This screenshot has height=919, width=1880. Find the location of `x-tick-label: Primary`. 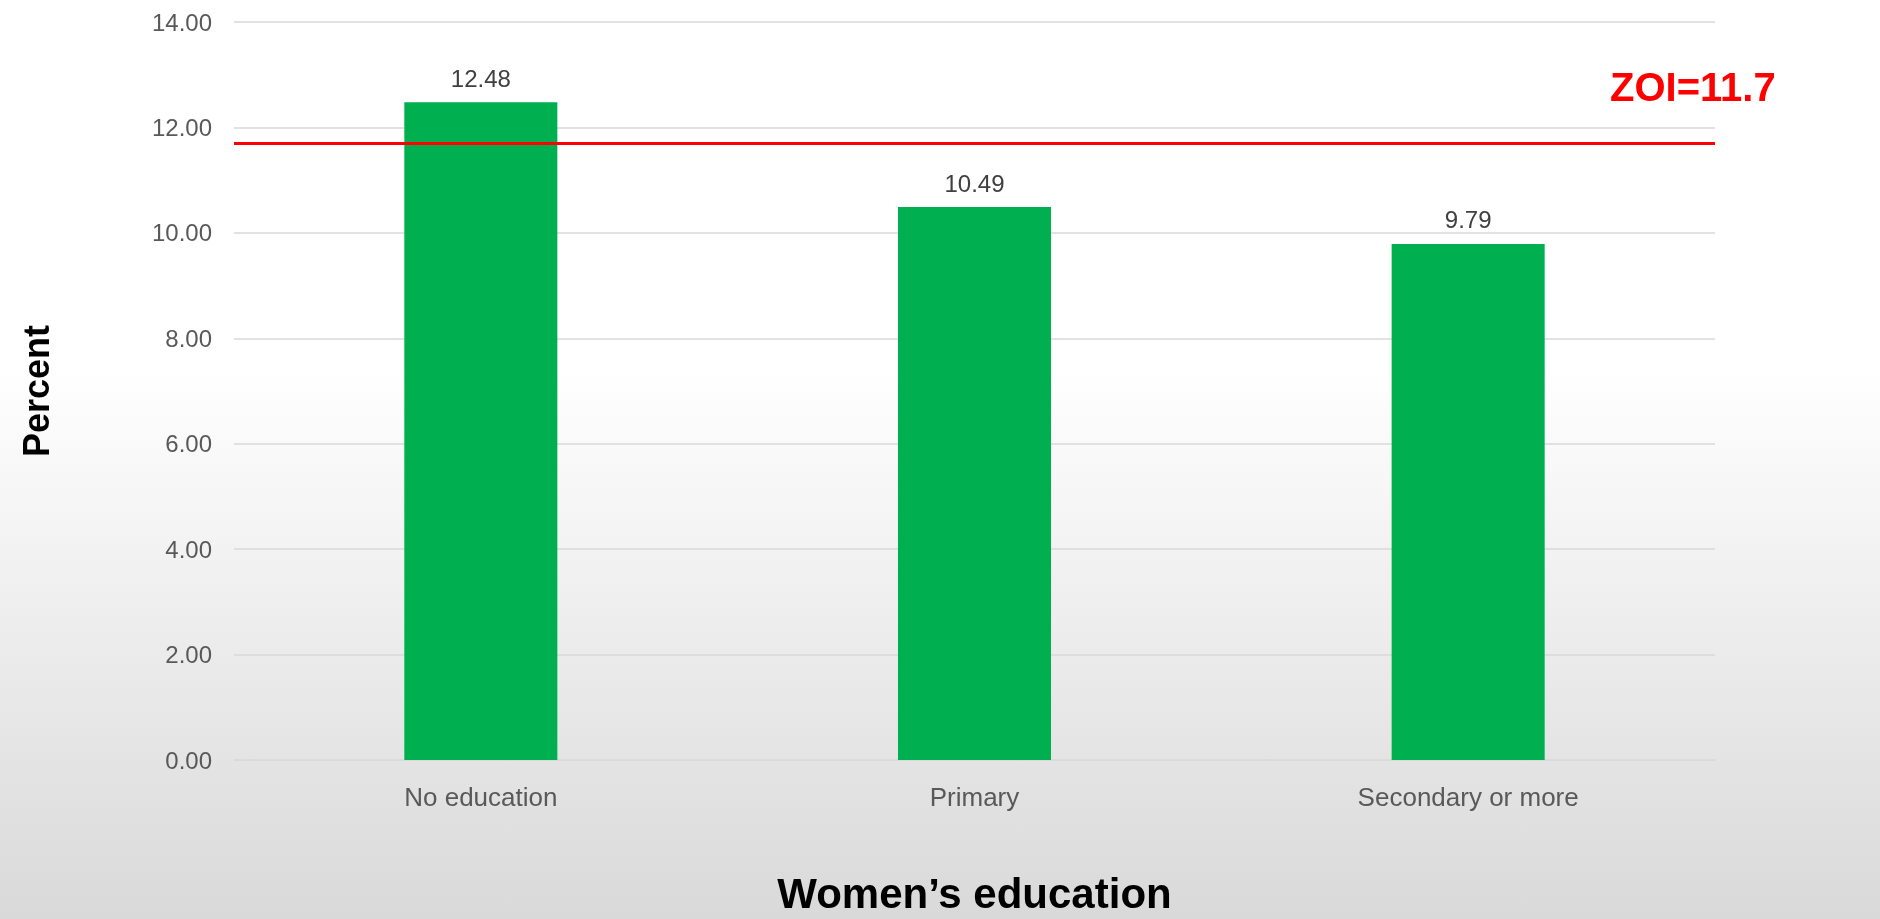

x-tick-label: Primary is located at coordinates (974, 797).